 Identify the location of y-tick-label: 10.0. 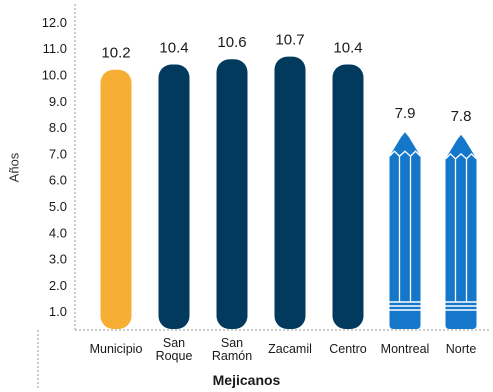
(54, 75).